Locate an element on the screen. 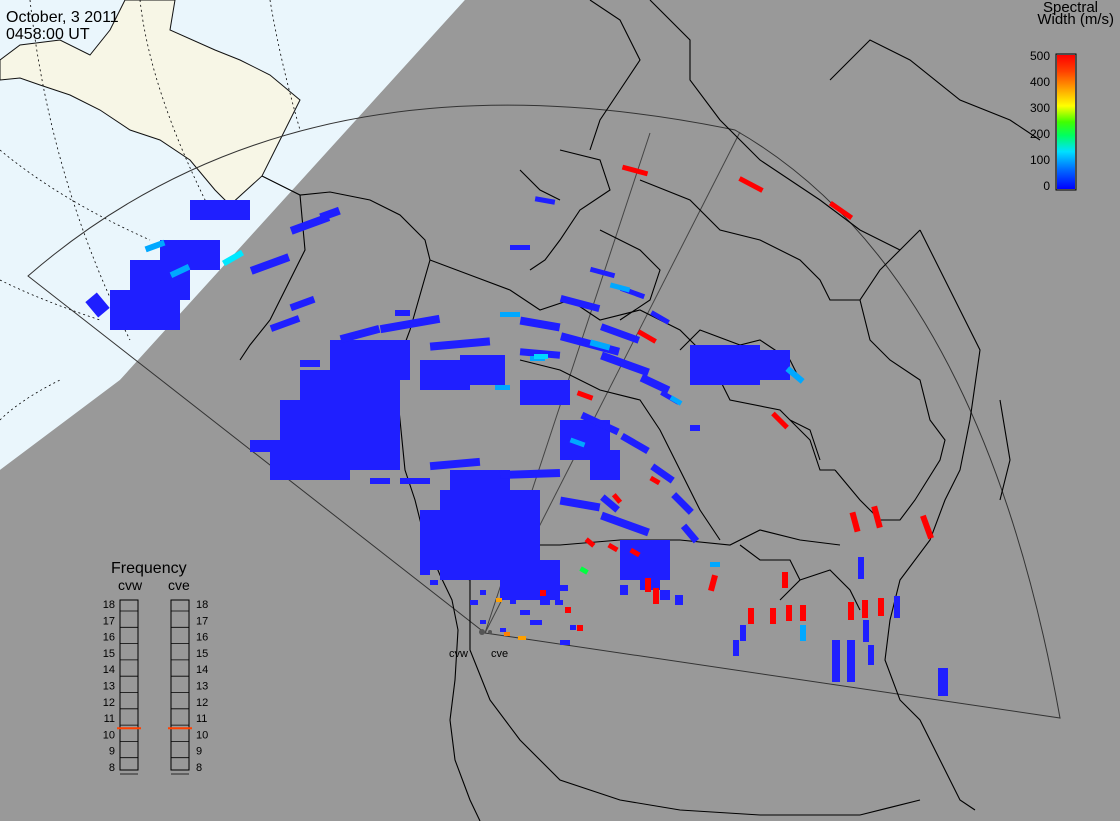  freq-scale-label: 18 is located at coordinates (202, 605).